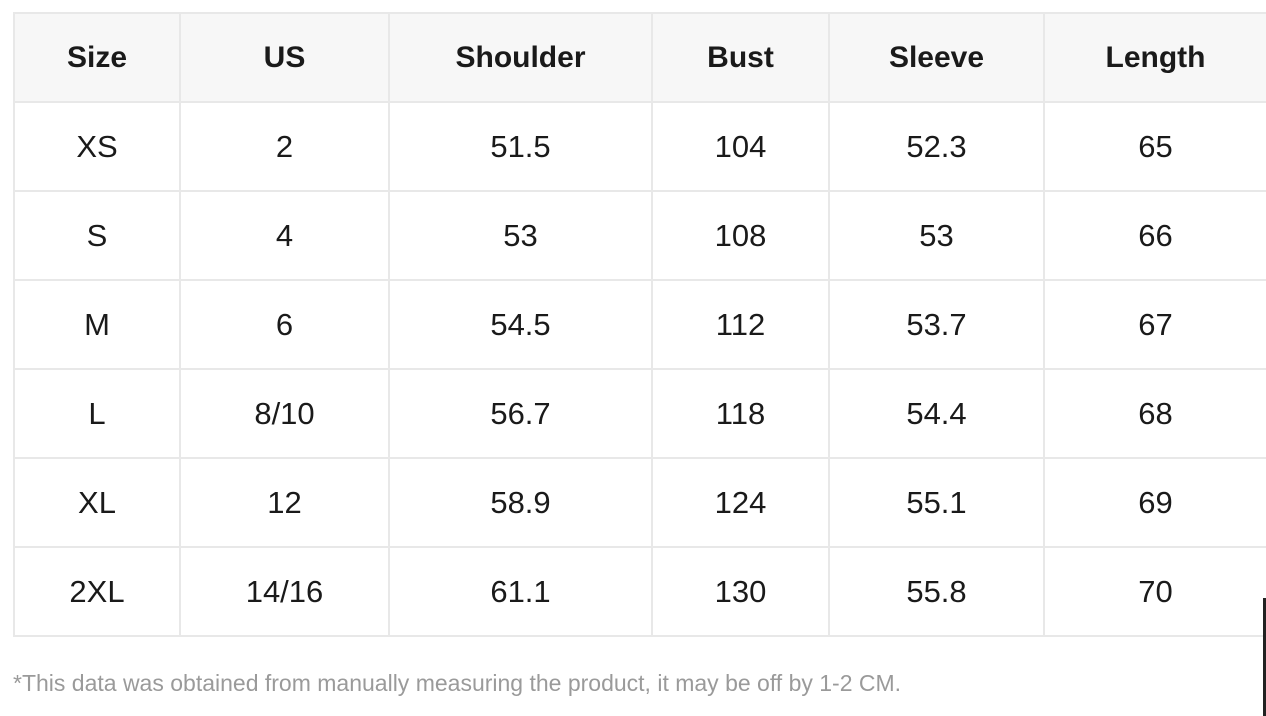  I want to click on cell-us: 2, so click(284, 146).